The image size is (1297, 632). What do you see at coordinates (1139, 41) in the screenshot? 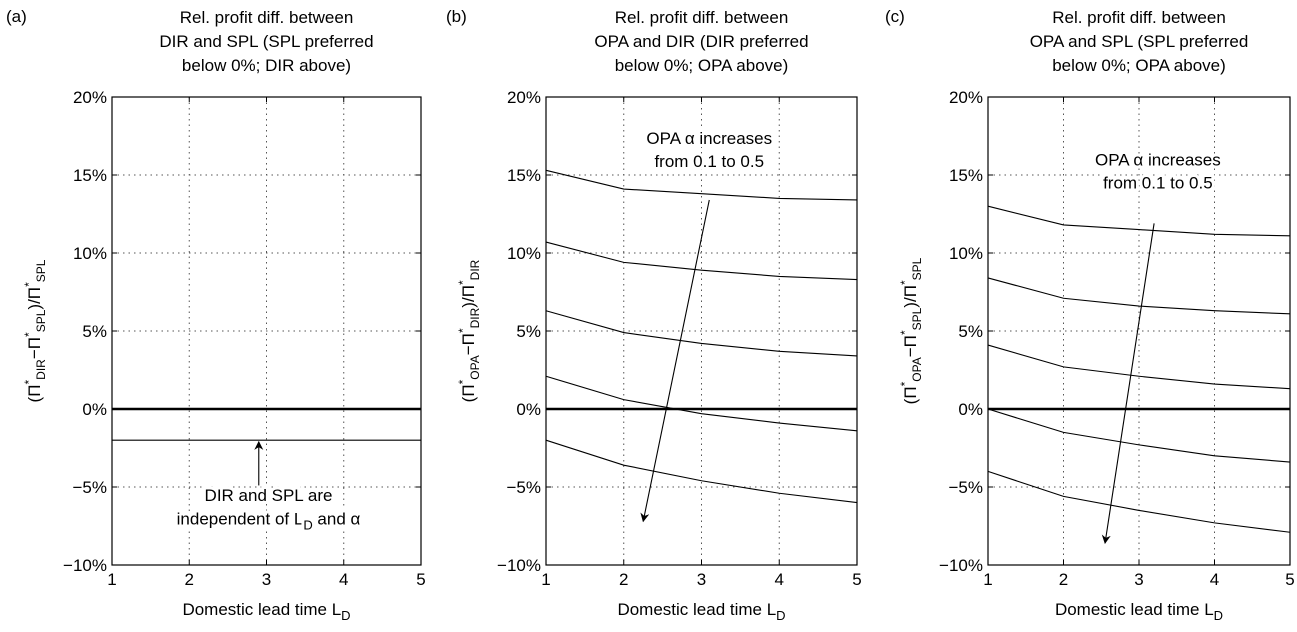
I see `chart-title-line: OPA and SPL (SPL preferred` at bounding box center [1139, 41].